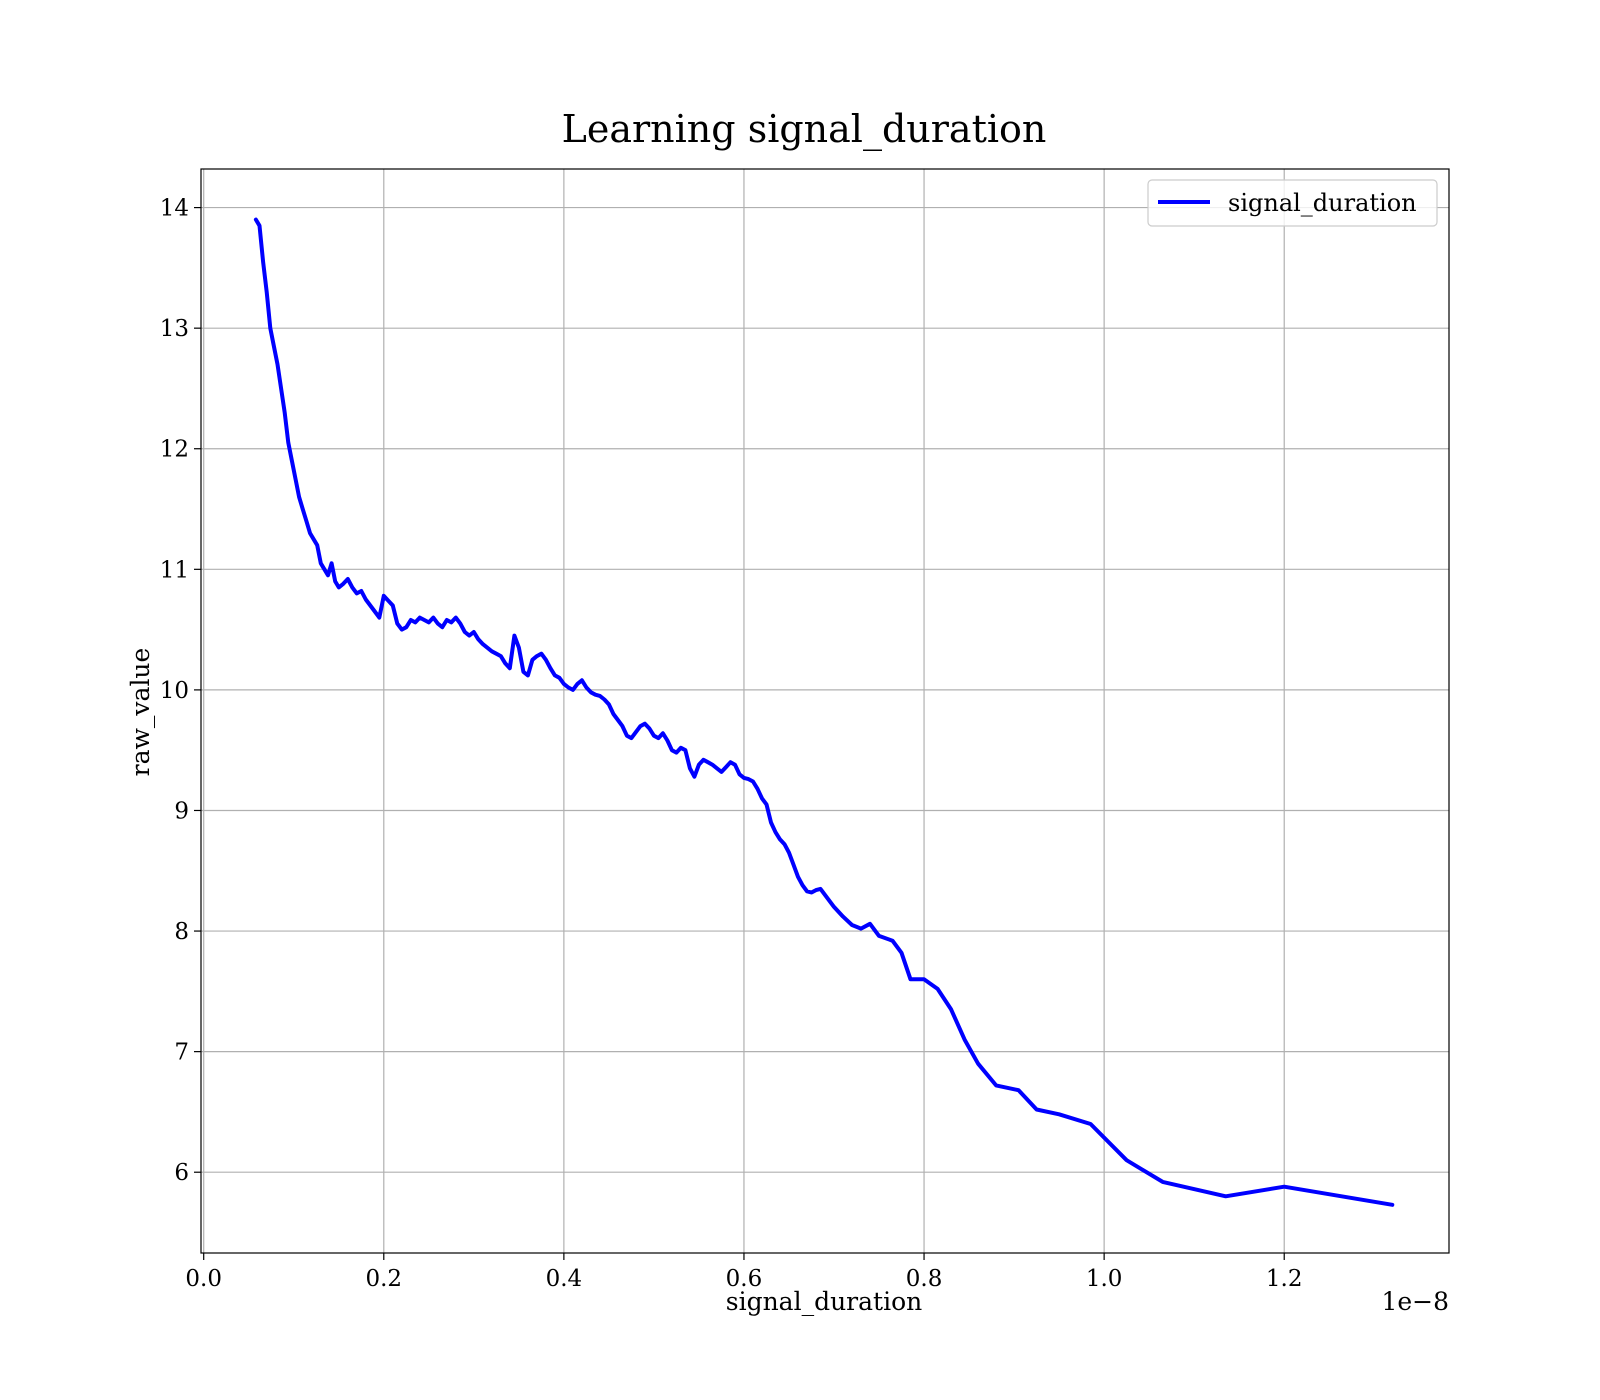 This screenshot has width=1600, height=1400. Describe the element at coordinates (174, 450) in the screenshot. I see `y-tick-label: 12` at that location.